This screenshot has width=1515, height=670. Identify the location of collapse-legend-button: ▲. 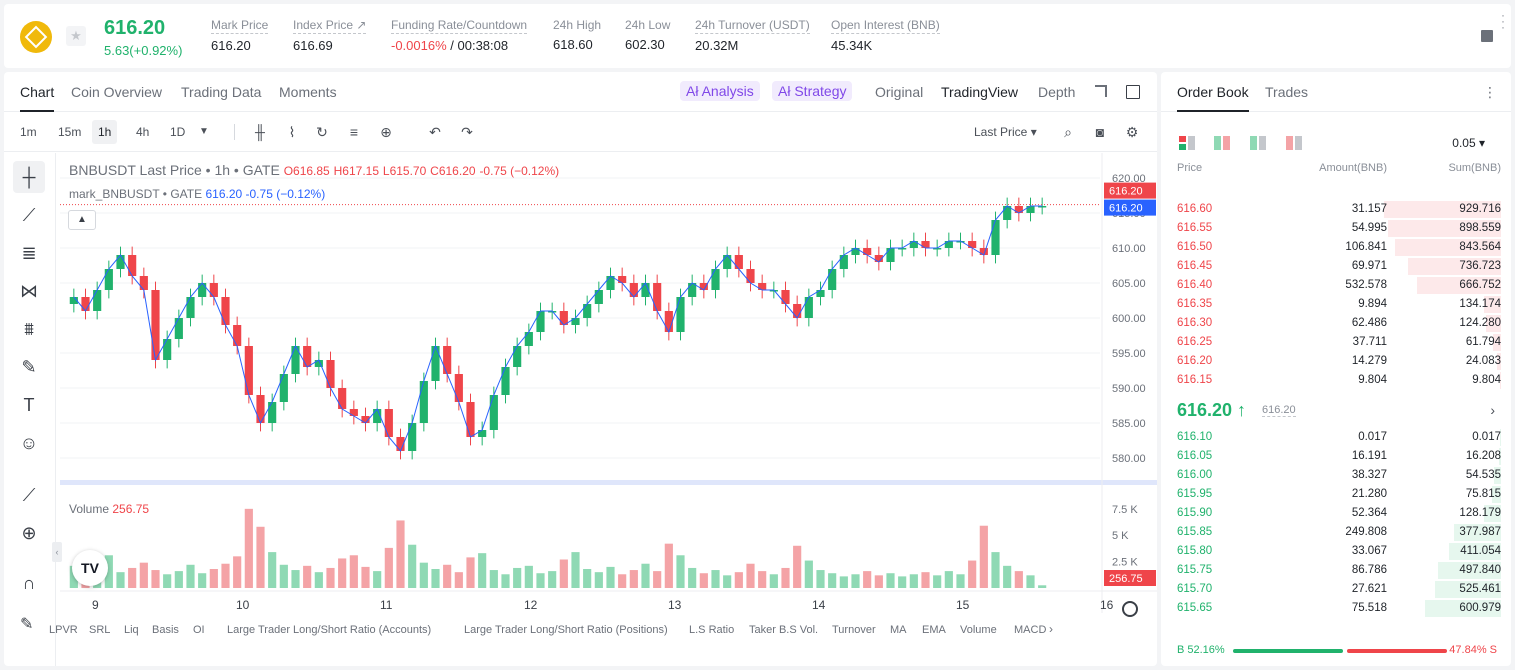
(82, 220).